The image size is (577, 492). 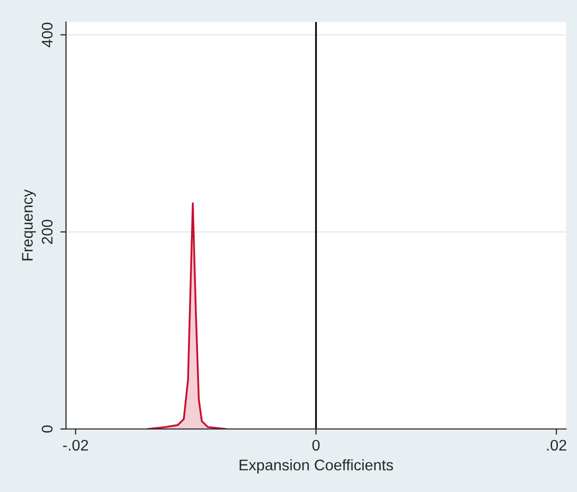 I want to click on y-tick-label: 0, so click(x=47, y=429).